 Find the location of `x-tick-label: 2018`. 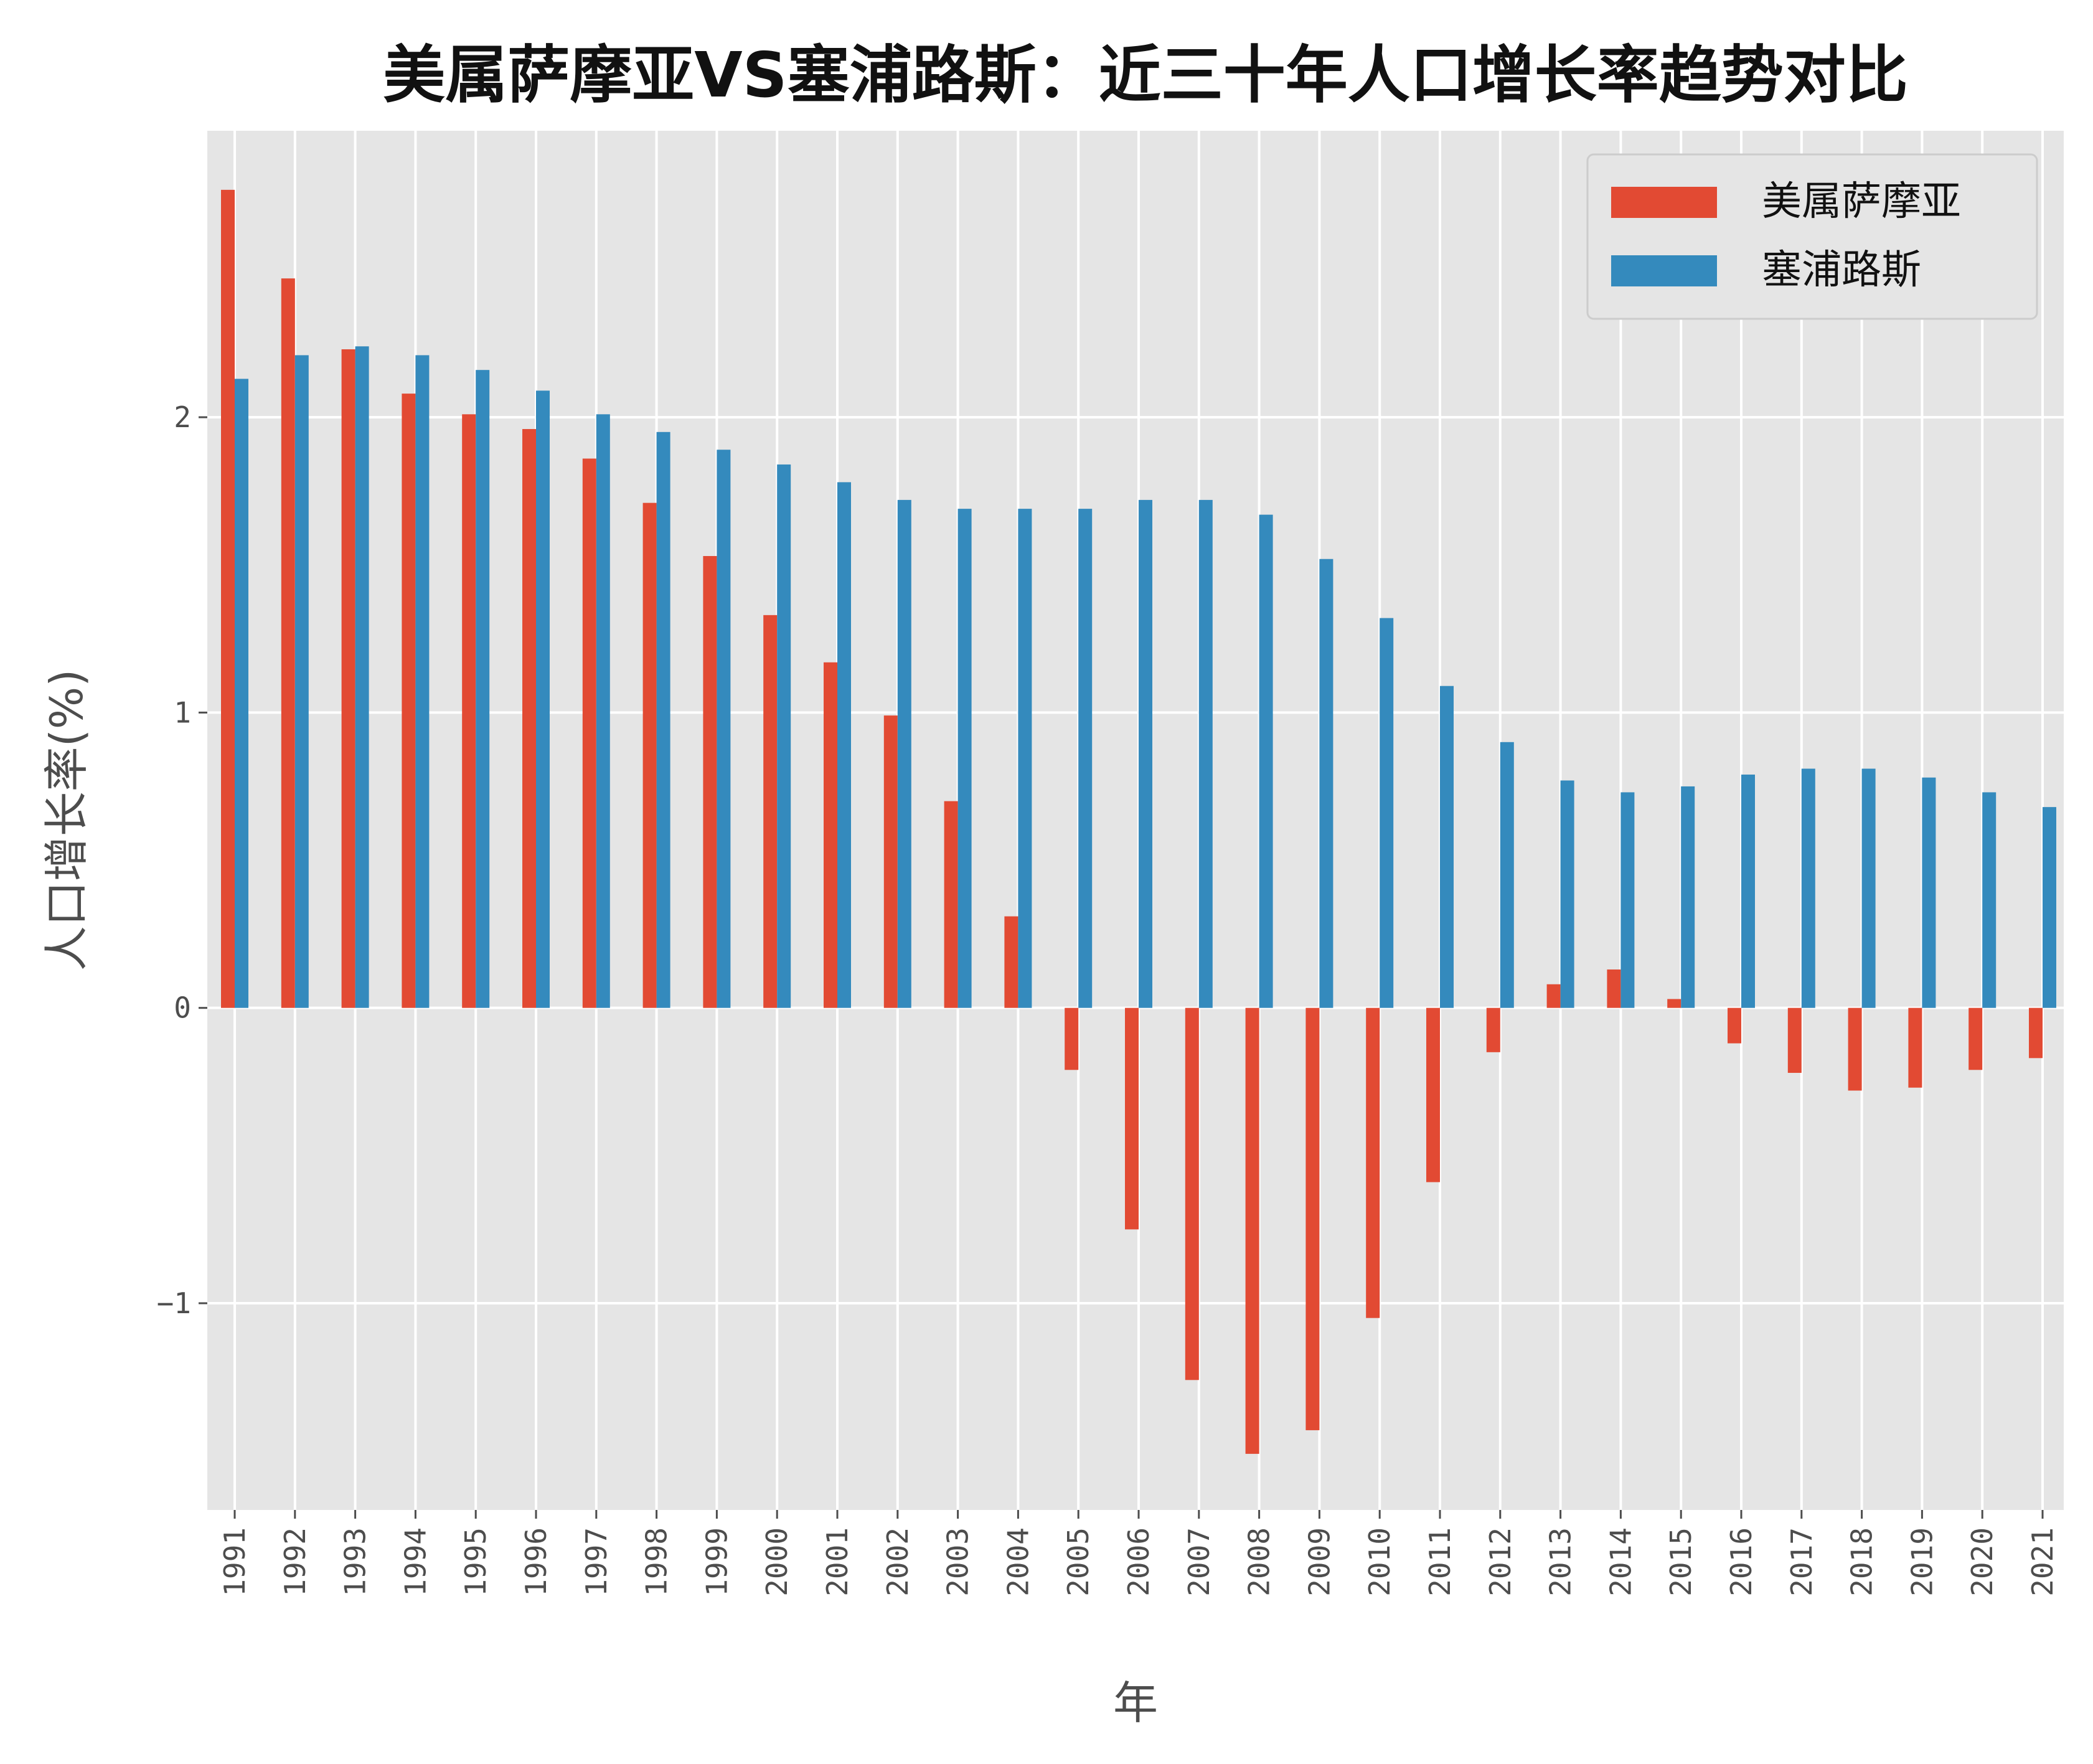

x-tick-label: 2018 is located at coordinates (1862, 1562).